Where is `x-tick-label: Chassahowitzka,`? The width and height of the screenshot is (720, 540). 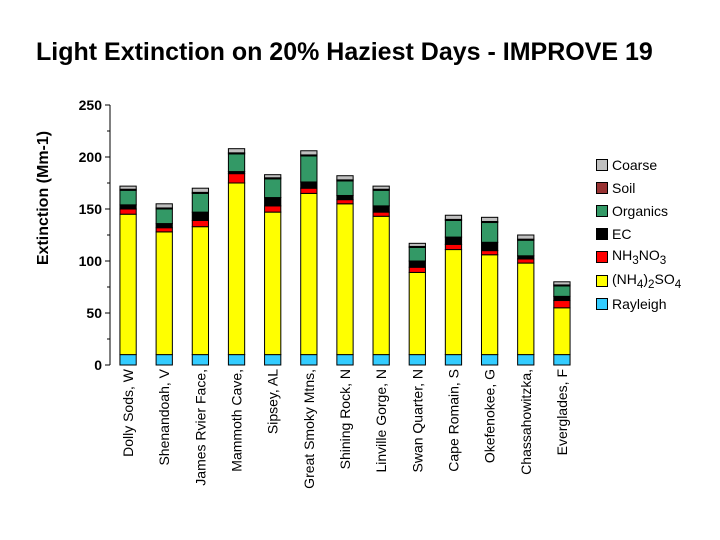 x-tick-label: Chassahowitzka, is located at coordinates (526, 422).